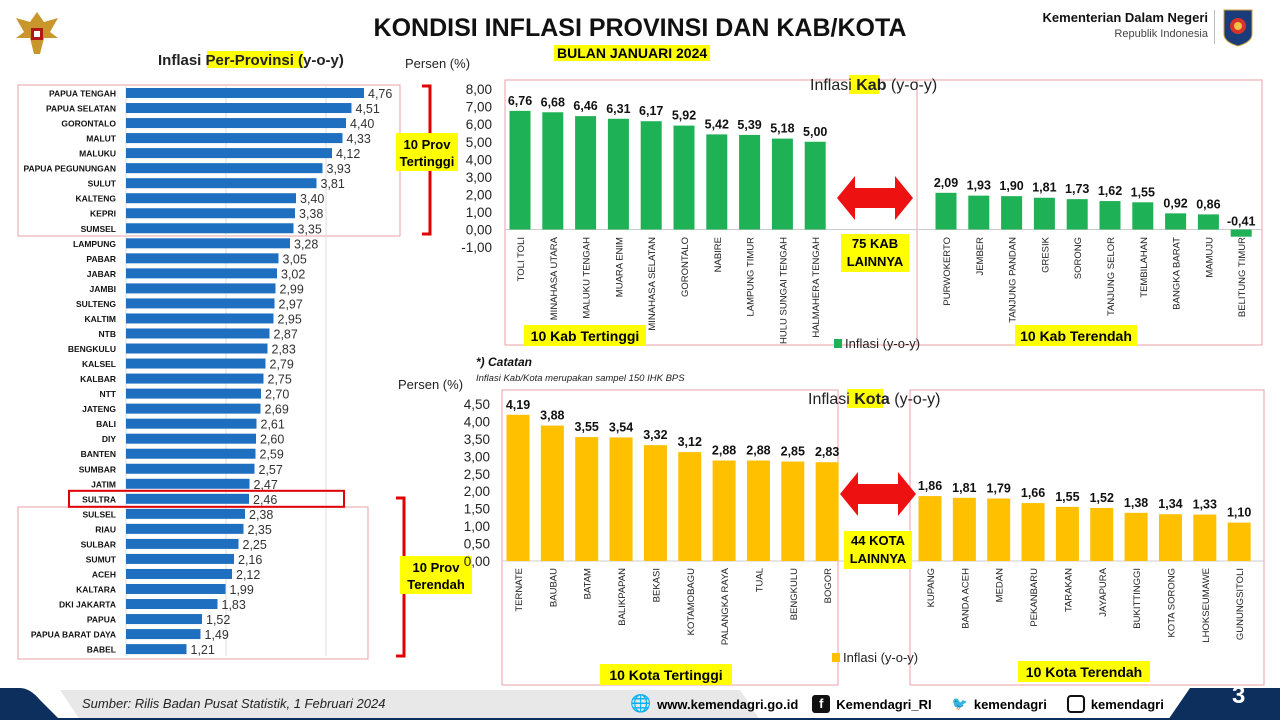 This screenshot has width=1280, height=720. What do you see at coordinates (827, 452) in the screenshot?
I see `high-value: 2,83` at bounding box center [827, 452].